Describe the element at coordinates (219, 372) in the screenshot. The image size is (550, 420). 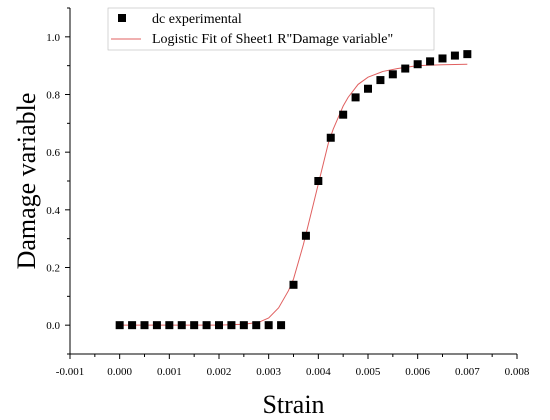
I see `x-tick-label: 0.002` at that location.